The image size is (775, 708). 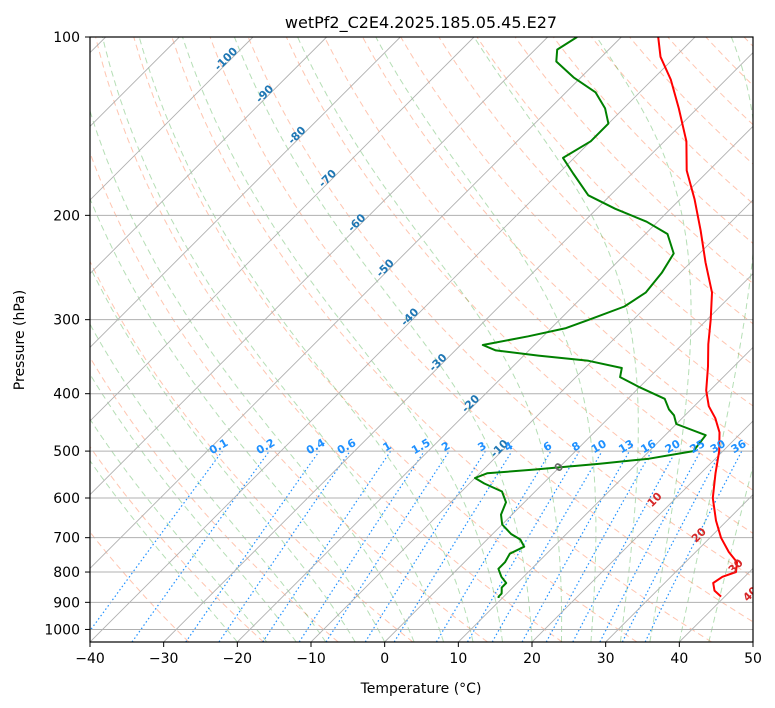 What do you see at coordinates (66, 452) in the screenshot?
I see `y-tick-label: 500` at bounding box center [66, 452].